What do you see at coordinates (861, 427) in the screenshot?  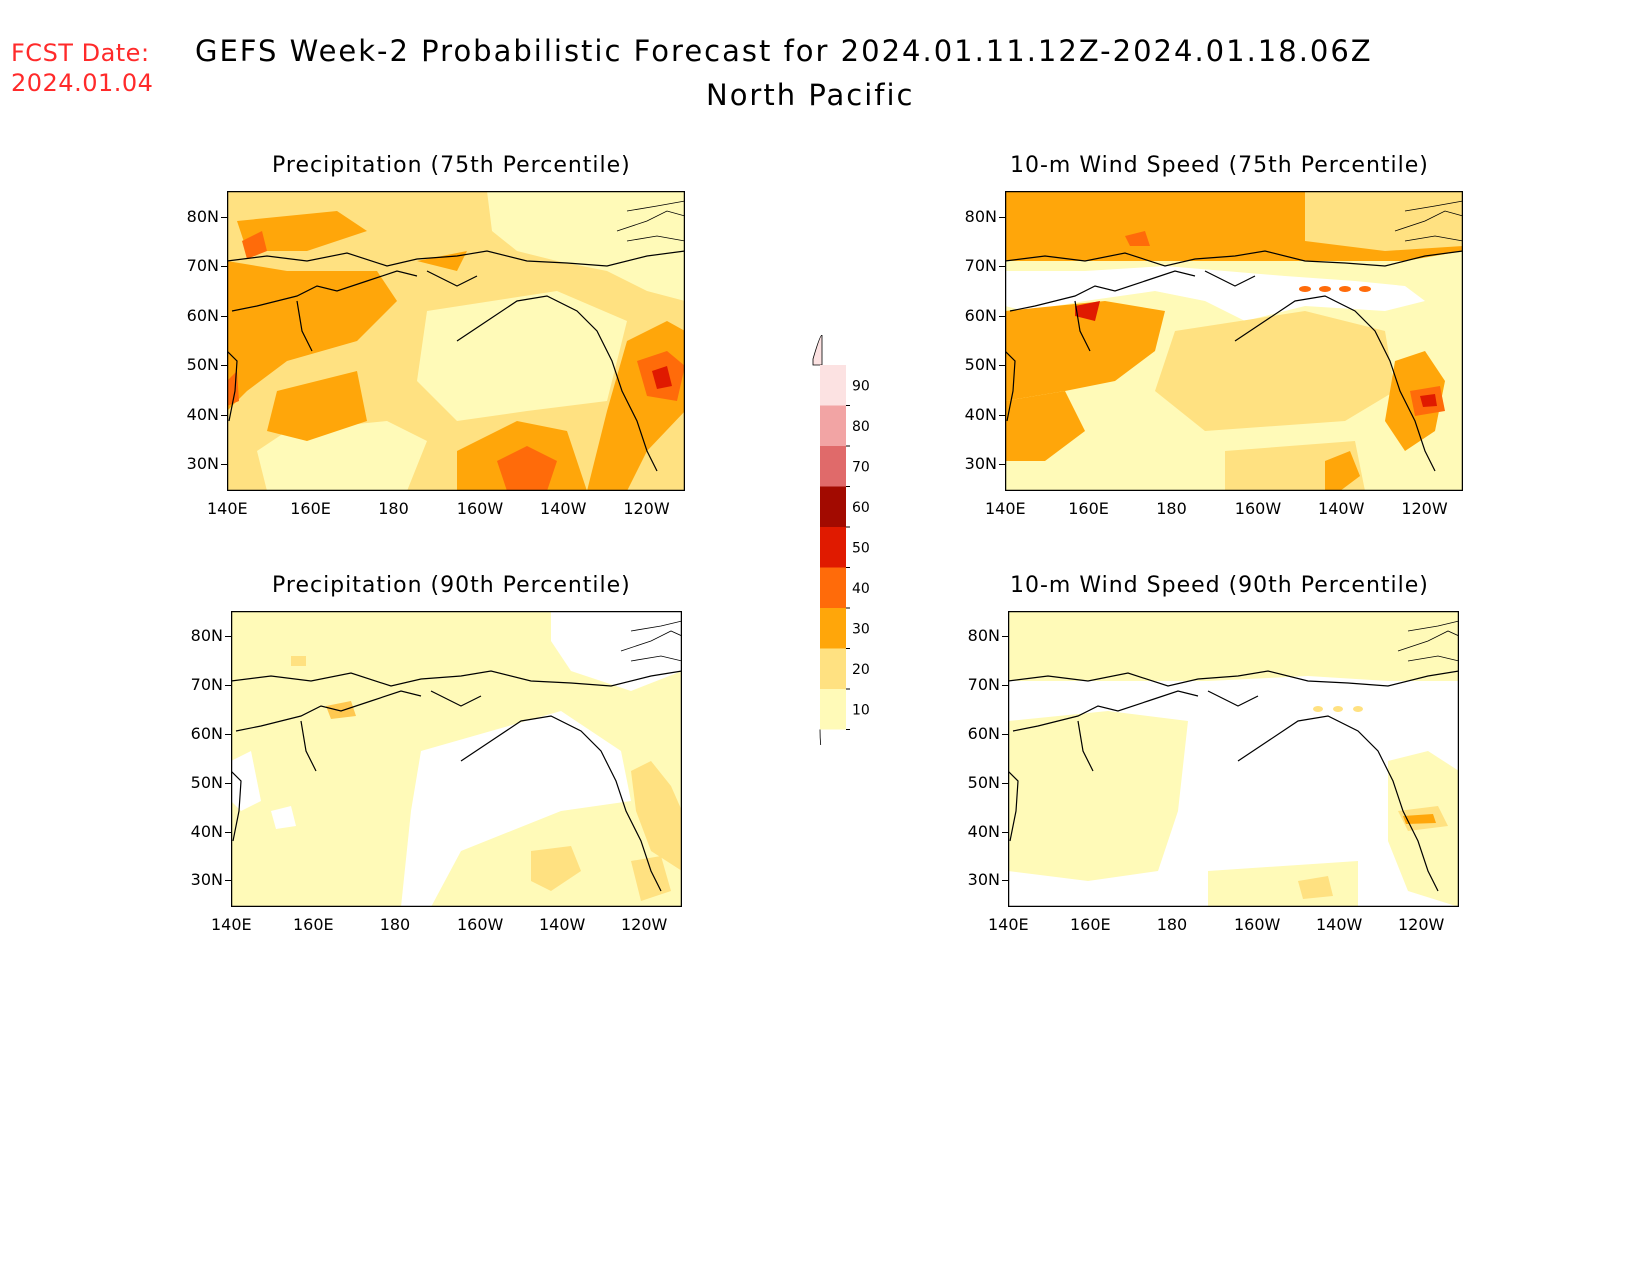 I see `colorbar-label: 80` at bounding box center [861, 427].